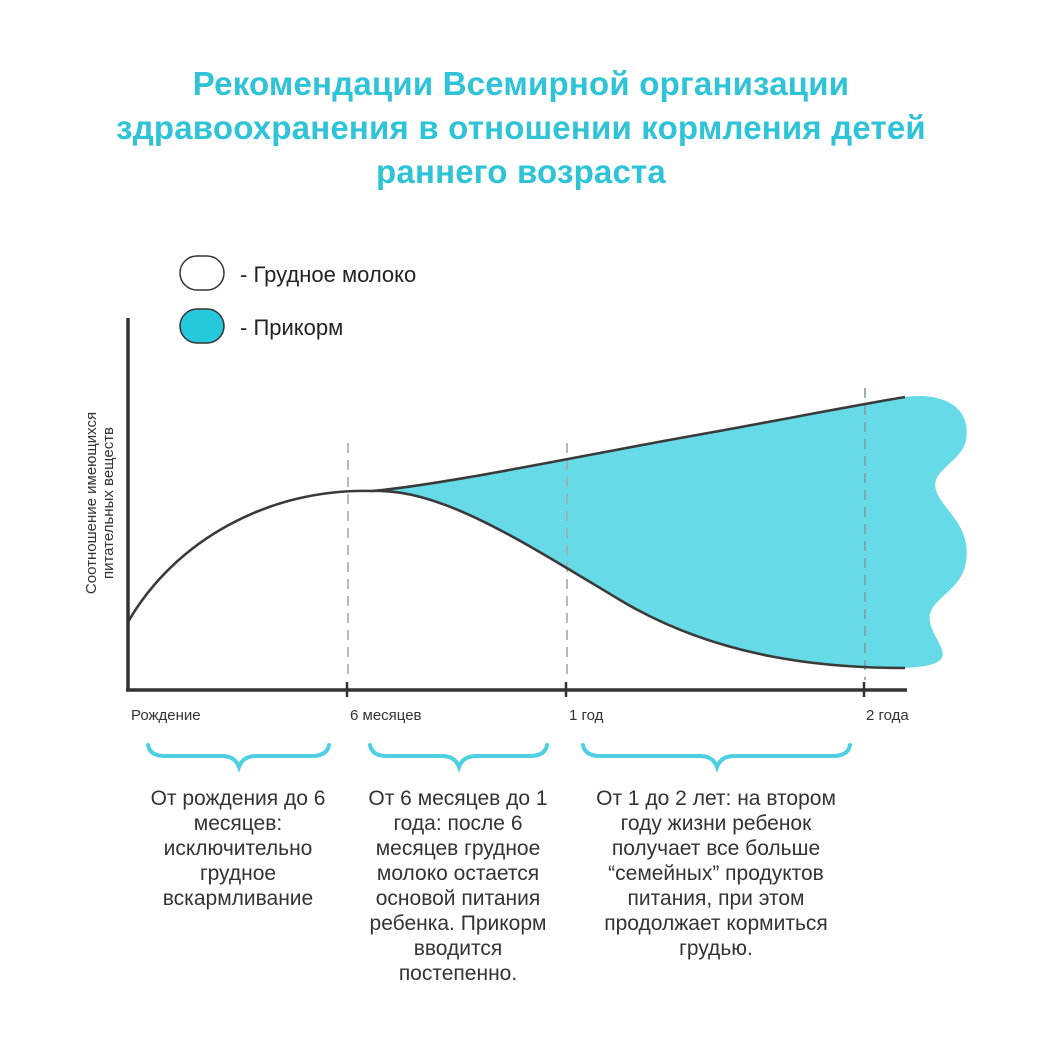 The width and height of the screenshot is (1042, 1060). Describe the element at coordinates (716, 898) in the screenshot. I see `period-3-line: питания, при этом` at that location.